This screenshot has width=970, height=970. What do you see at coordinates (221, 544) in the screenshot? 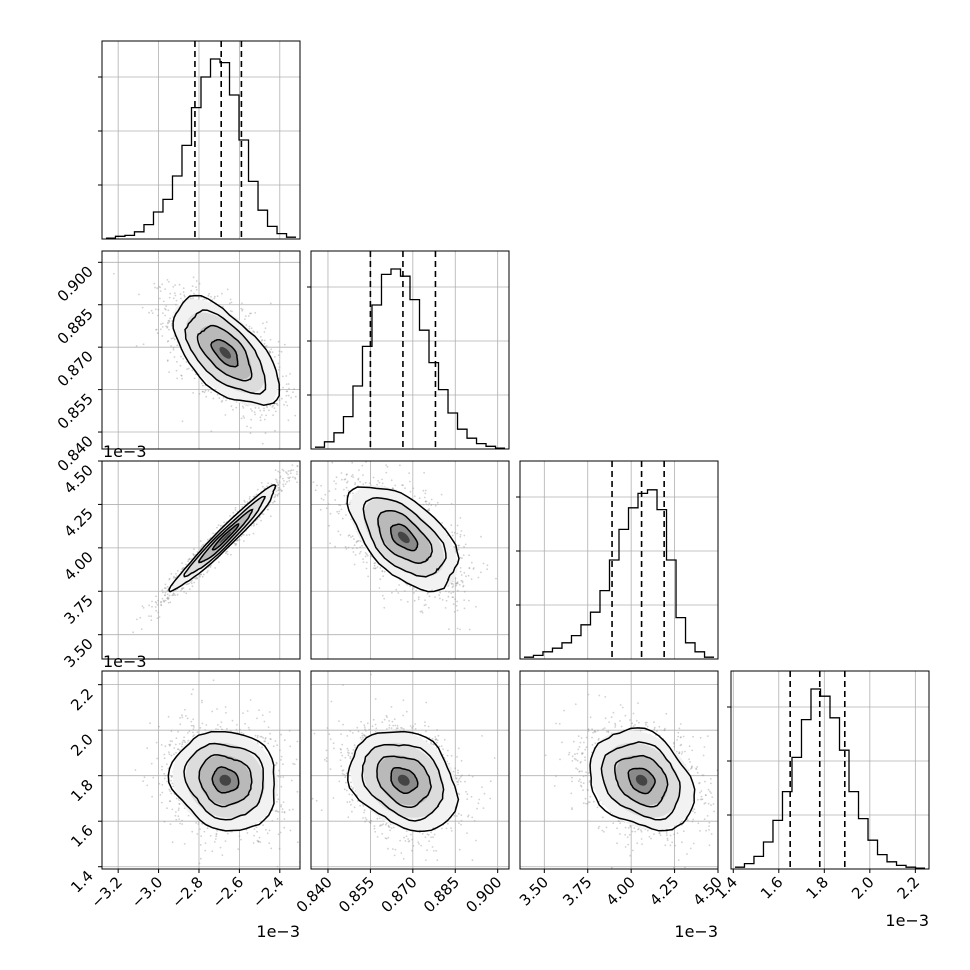
I see `density-layer` at bounding box center [221, 544].